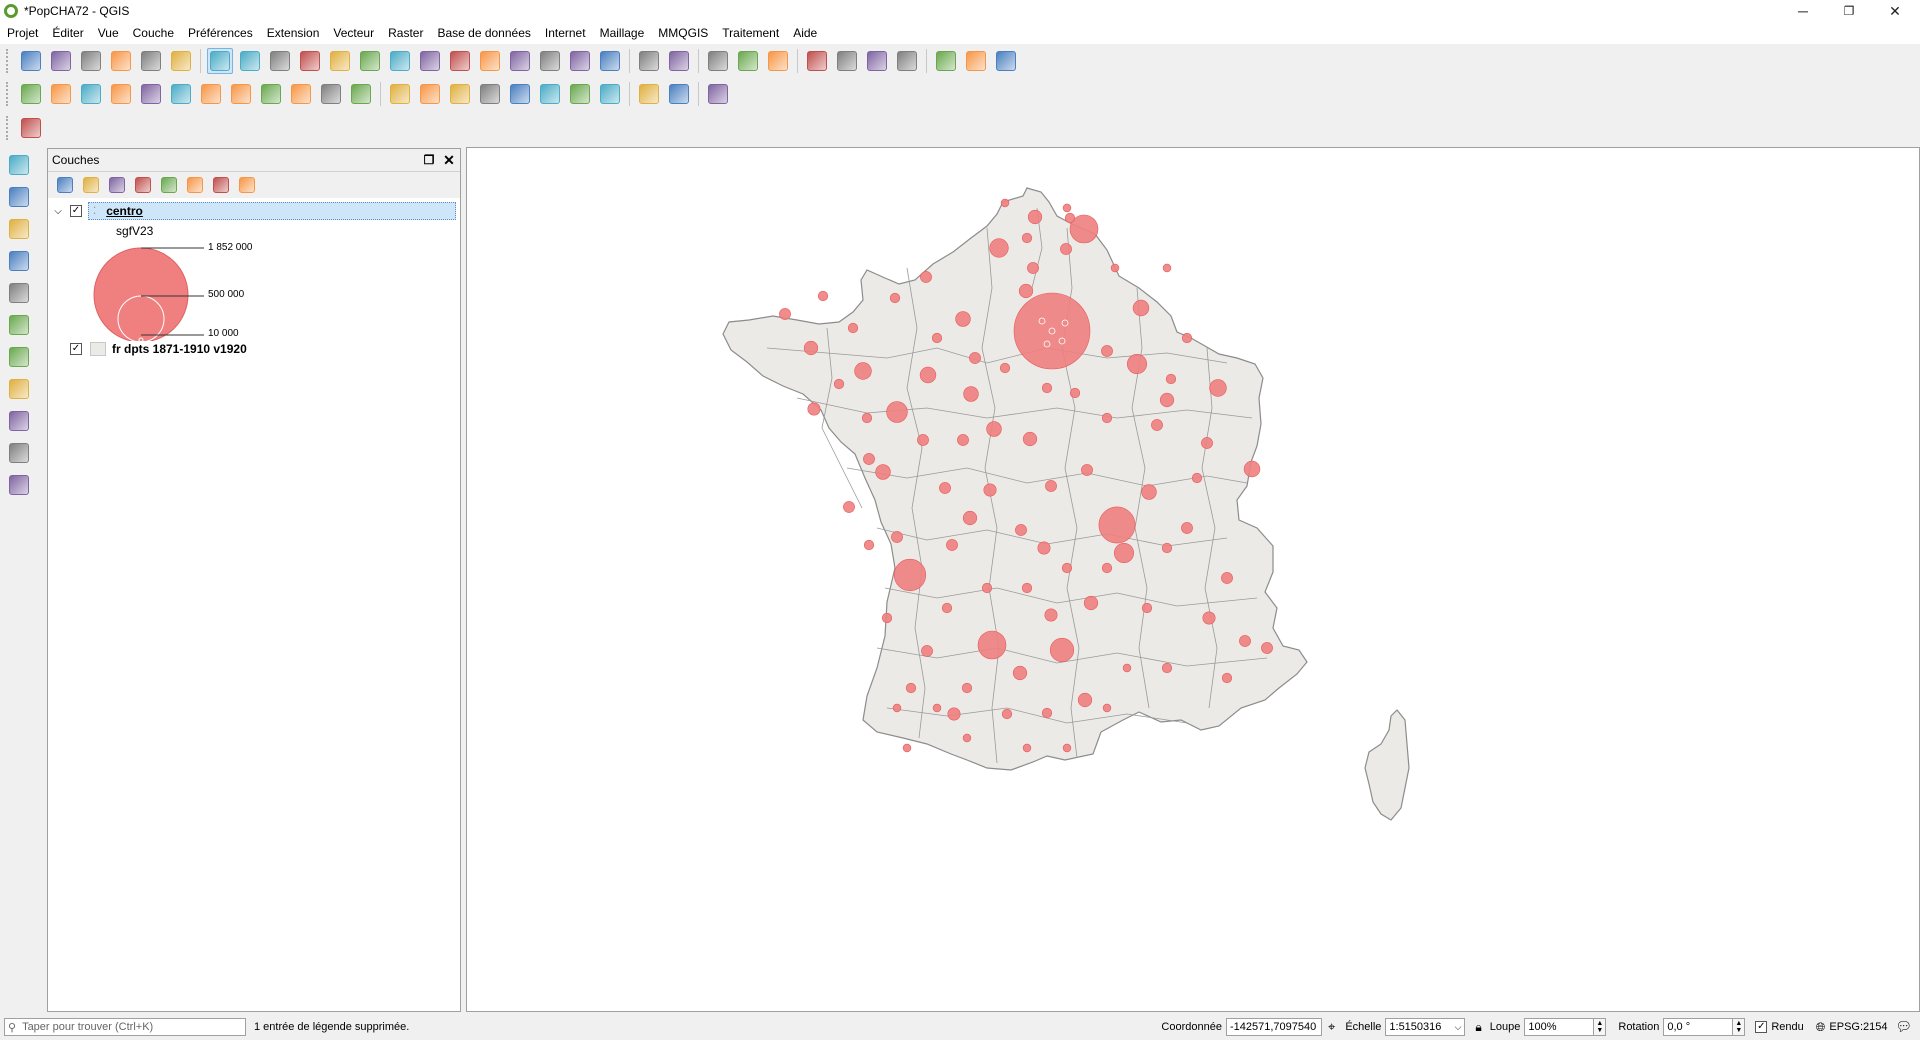 Image resolution: width=1920 pixels, height=1040 pixels. Describe the element at coordinates (1849, 11) in the screenshot. I see `maximize-button: ❐` at that location.